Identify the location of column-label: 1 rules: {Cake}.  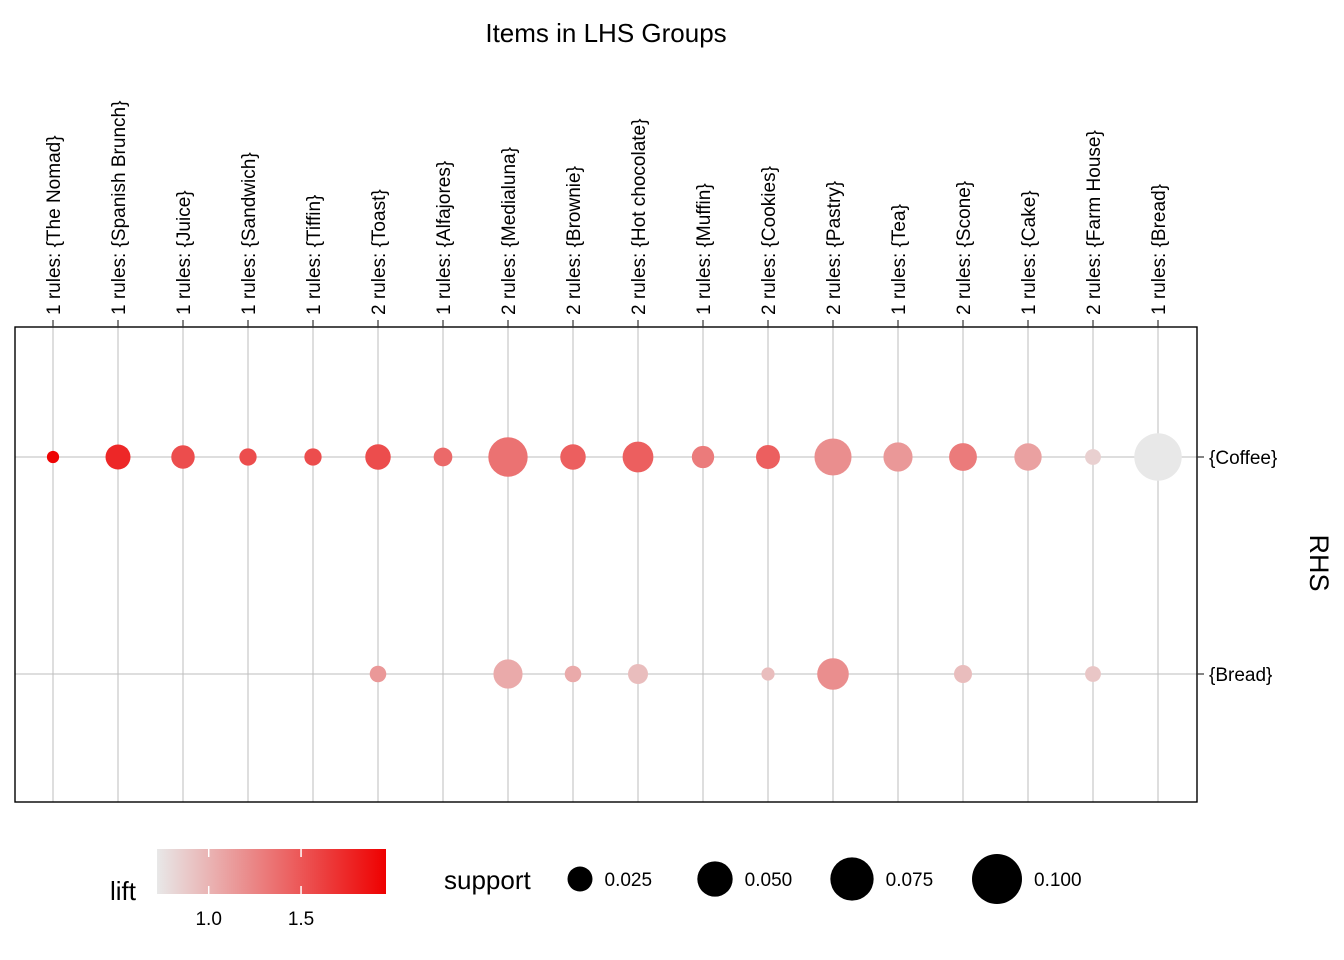
(1029, 252).